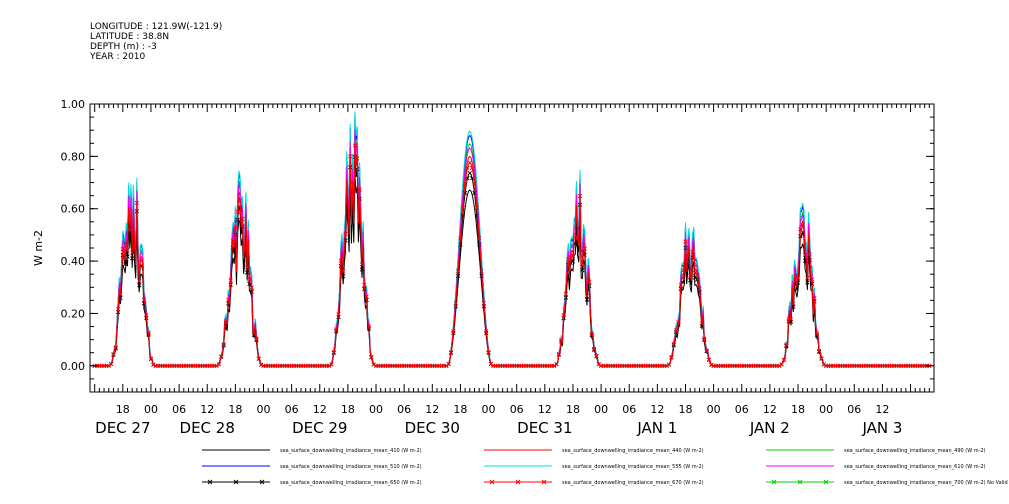 The width and height of the screenshot is (1009, 504). I want to click on y-tick-label: 0.60, so click(73, 209).